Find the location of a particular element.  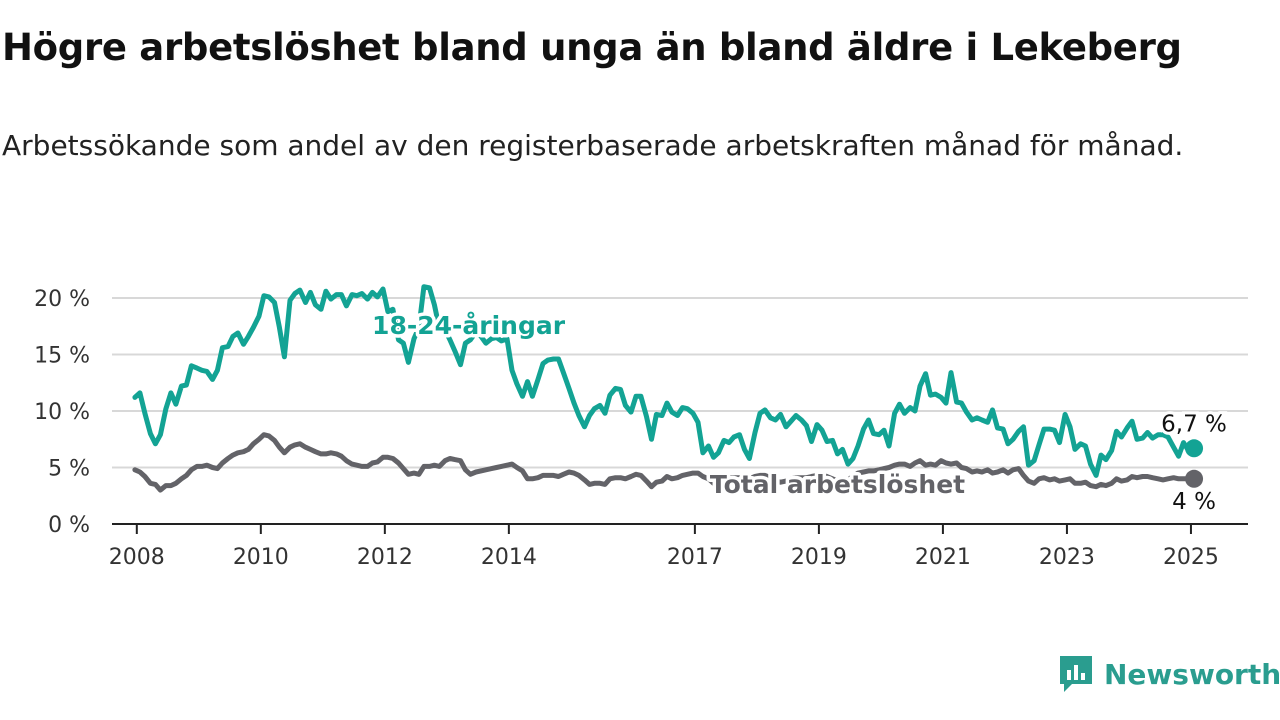

total-end-marker is located at coordinates (1194, 478).